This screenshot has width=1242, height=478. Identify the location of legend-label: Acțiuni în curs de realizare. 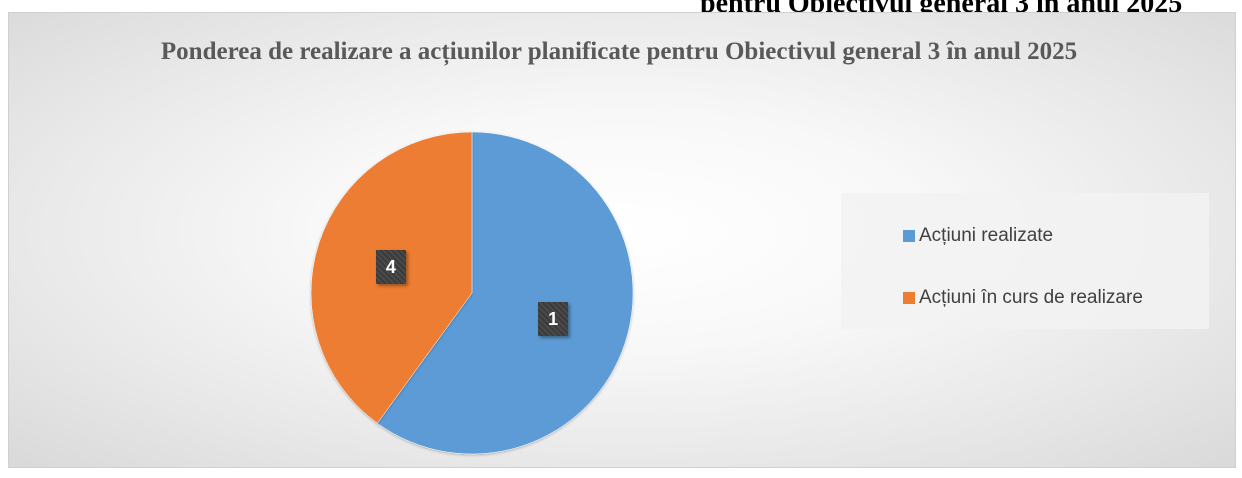
(1031, 297).